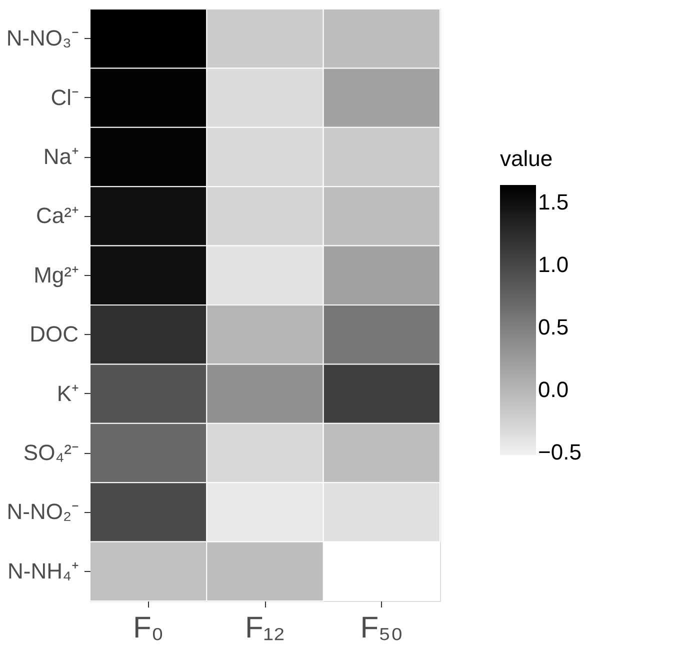  What do you see at coordinates (64, 97) in the screenshot?
I see `y-tick-label: Cl⁻` at bounding box center [64, 97].